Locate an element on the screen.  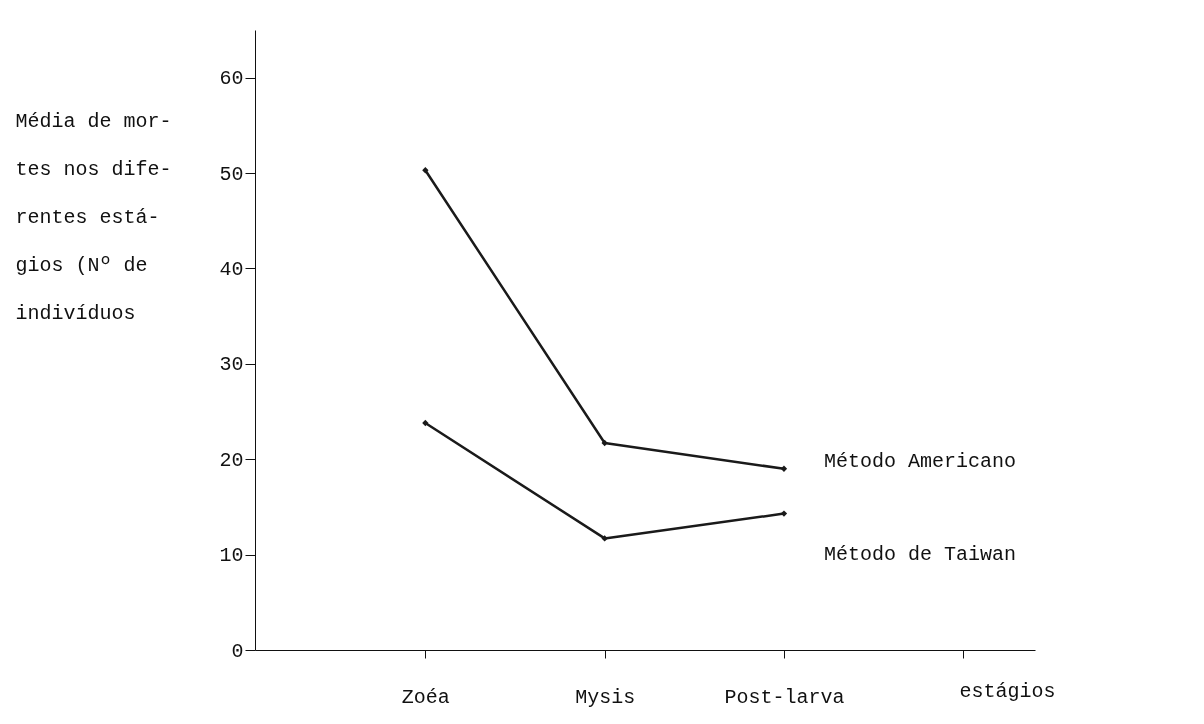
y-tick-label: 50 is located at coordinates (231, 174).